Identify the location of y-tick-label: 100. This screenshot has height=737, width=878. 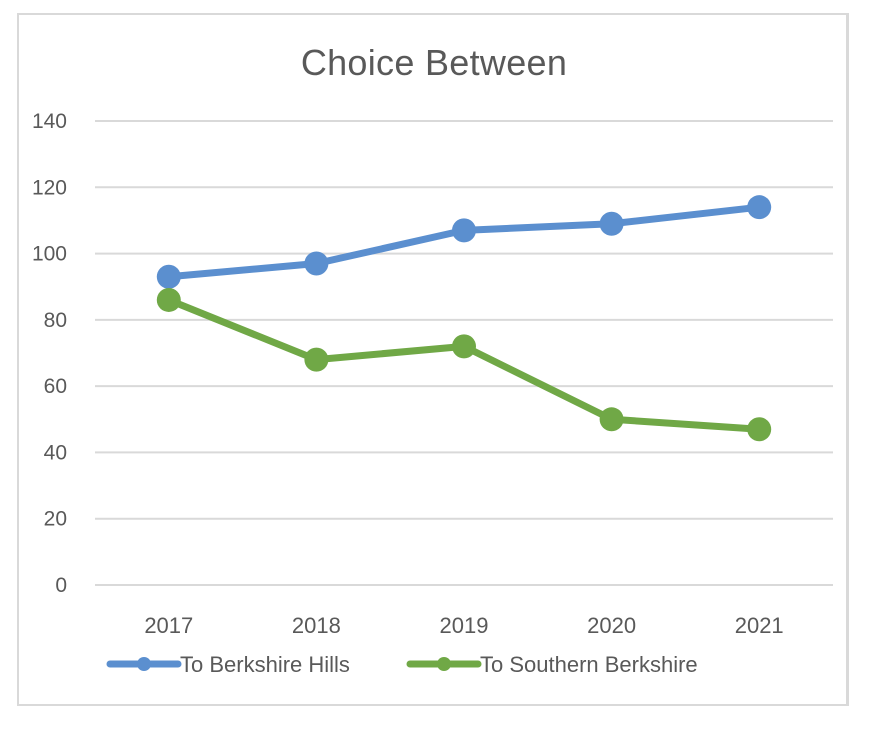
(49, 254).